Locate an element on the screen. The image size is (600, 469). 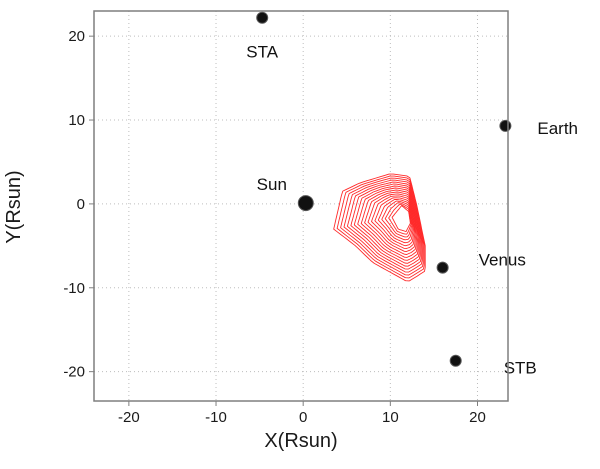
x-tick-label: 10 is located at coordinates (390, 417).